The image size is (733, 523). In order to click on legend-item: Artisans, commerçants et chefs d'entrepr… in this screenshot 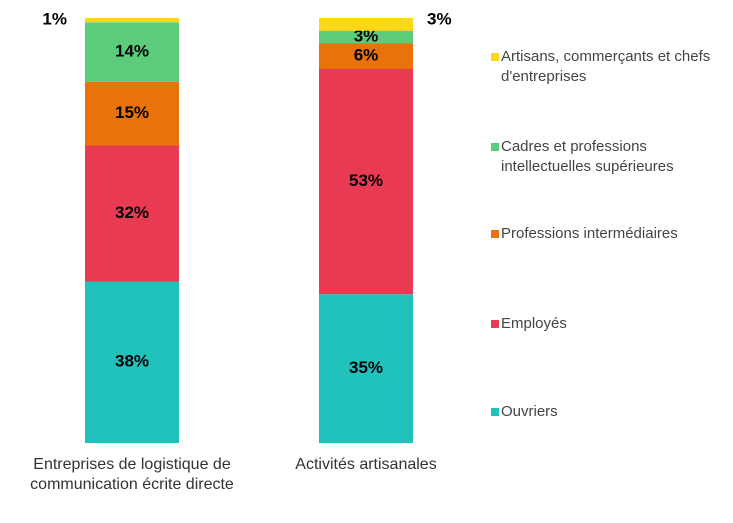, I will do `click(611, 67)`.